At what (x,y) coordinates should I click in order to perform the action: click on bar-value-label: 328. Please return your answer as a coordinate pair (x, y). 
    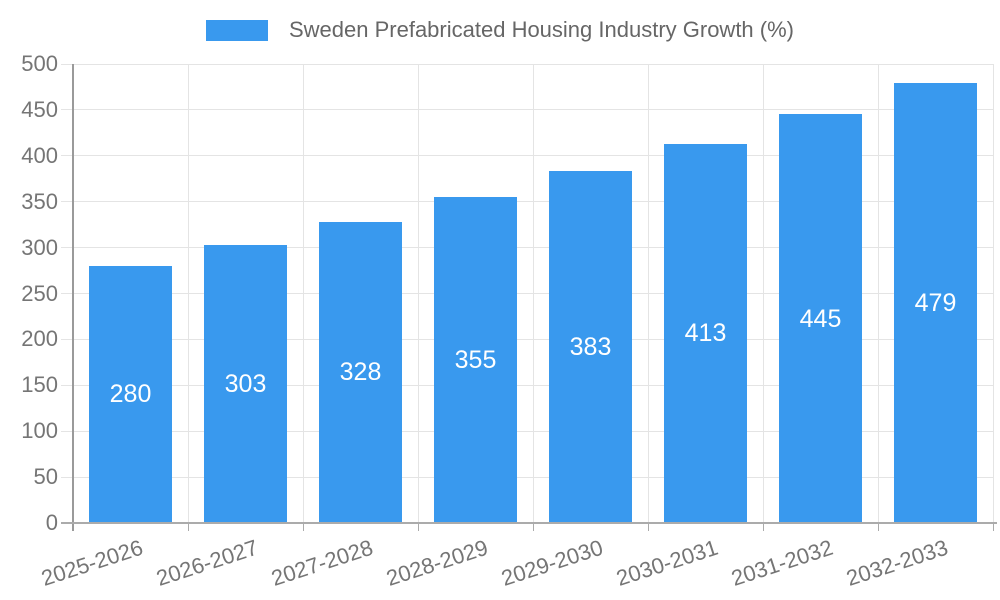
    Looking at the image, I should click on (360, 372).